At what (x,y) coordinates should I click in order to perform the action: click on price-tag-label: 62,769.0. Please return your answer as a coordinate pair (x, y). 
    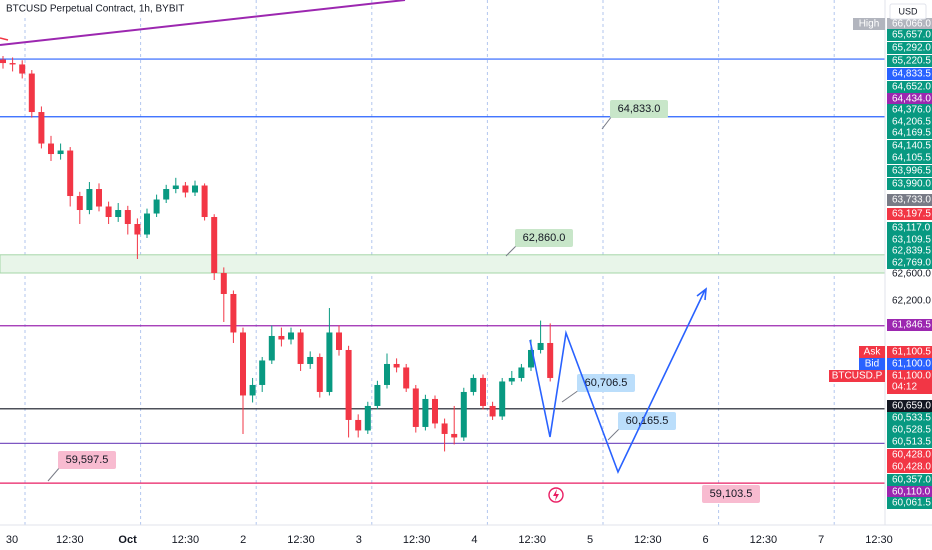
    Looking at the image, I should click on (911, 263).